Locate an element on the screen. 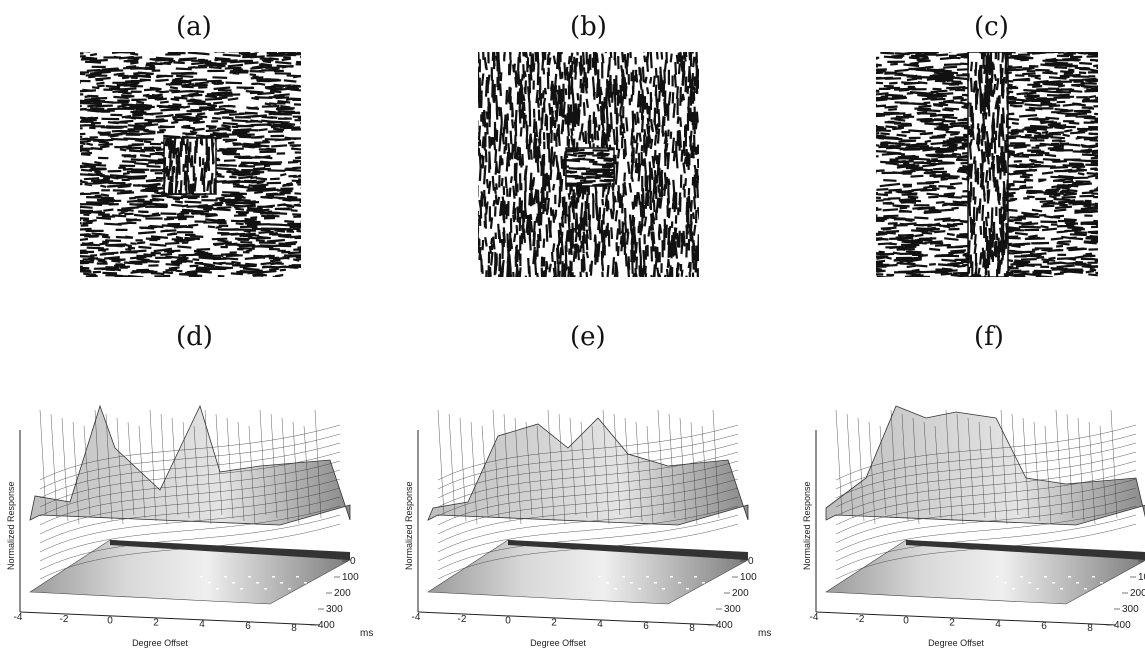 The height and width of the screenshot is (654, 1145). caption-e: (e) is located at coordinates (588, 337).